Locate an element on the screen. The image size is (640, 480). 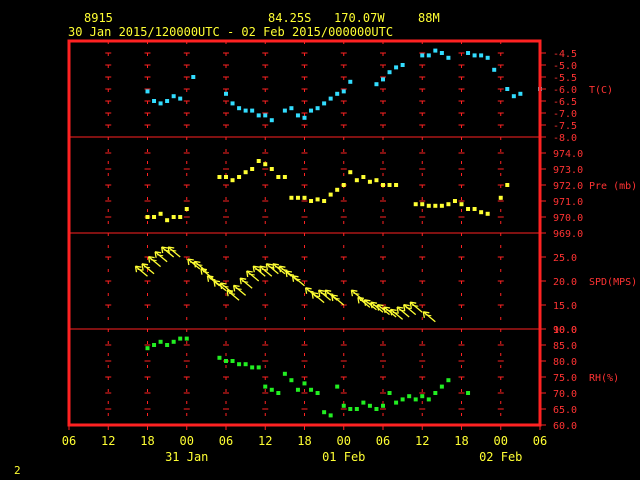
y-tick-label: 90.0 is located at coordinates (565, 330).